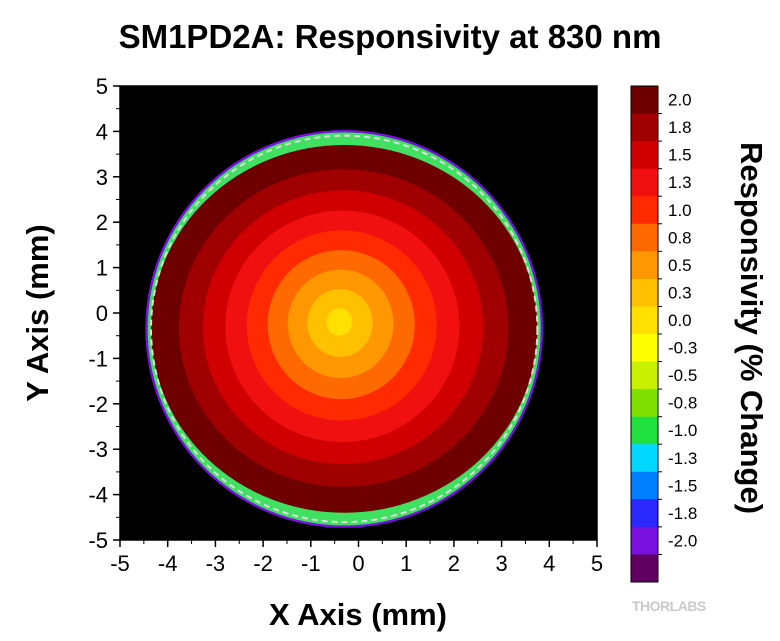  What do you see at coordinates (680, 210) in the screenshot?
I see `colorbar-label: 1.0` at bounding box center [680, 210].